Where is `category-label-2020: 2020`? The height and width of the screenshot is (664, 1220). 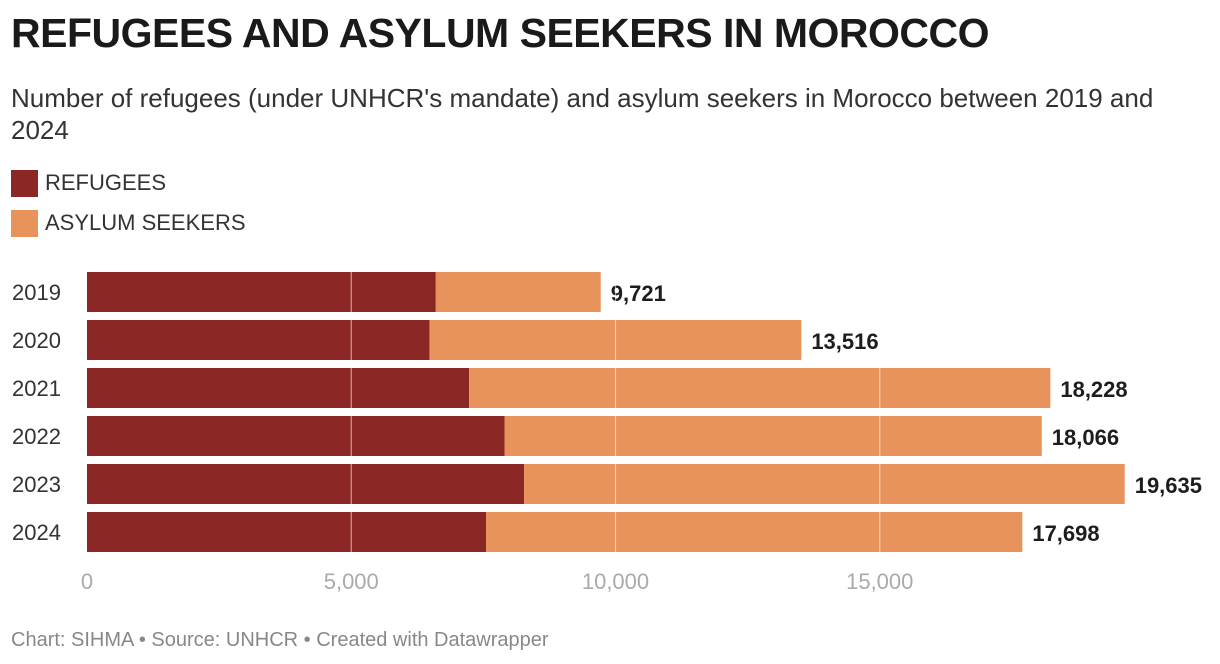
category-label-2020: 2020 is located at coordinates (36, 340).